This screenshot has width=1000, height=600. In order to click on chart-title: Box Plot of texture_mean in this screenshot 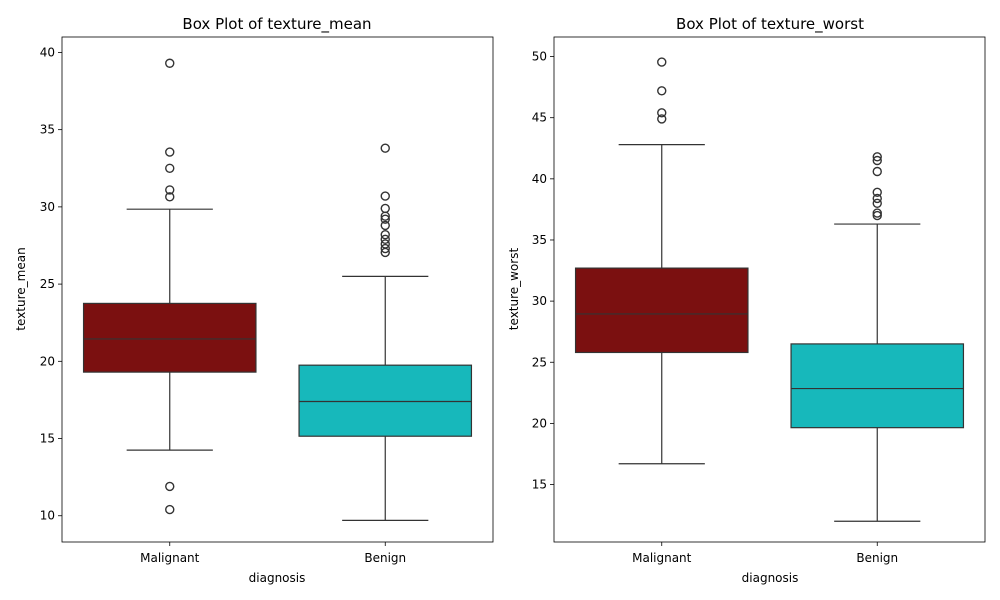, I will do `click(276, 24)`.